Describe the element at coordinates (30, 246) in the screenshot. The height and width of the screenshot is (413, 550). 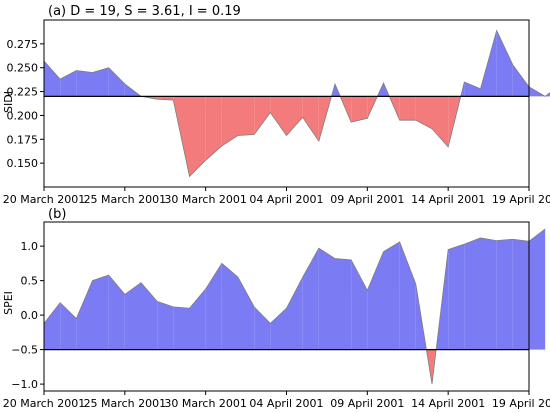
I see `panel-b-ytick-label-4: 1.0` at that location.